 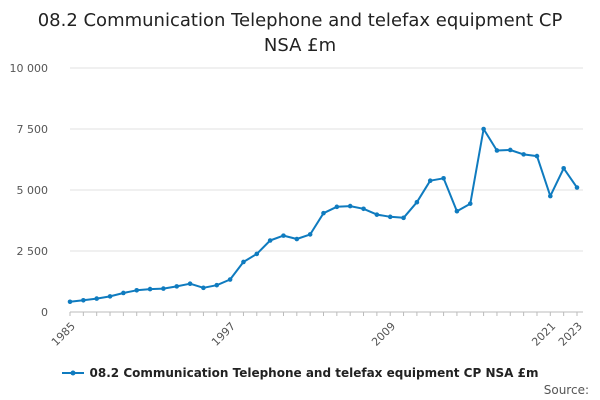 I want to click on x-tick-label: 2009, so click(x=383, y=334).